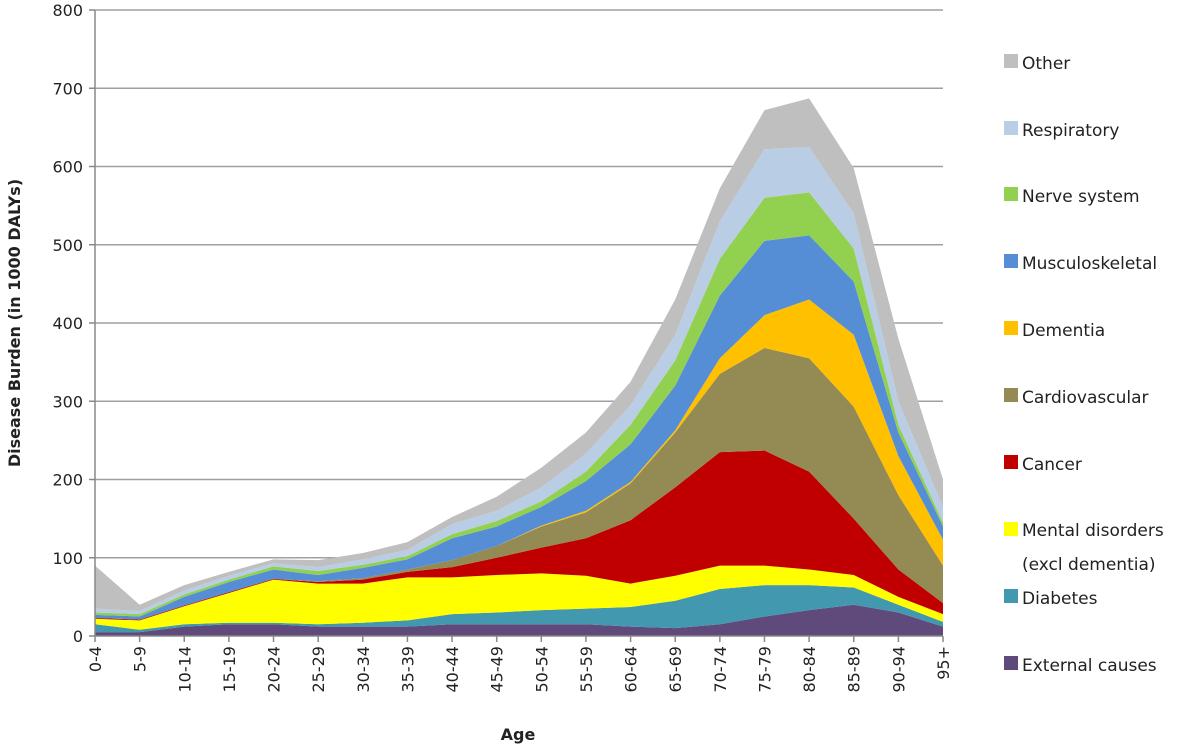  What do you see at coordinates (720, 669) in the screenshot?
I see `x-tick-label: 70-74` at bounding box center [720, 669].